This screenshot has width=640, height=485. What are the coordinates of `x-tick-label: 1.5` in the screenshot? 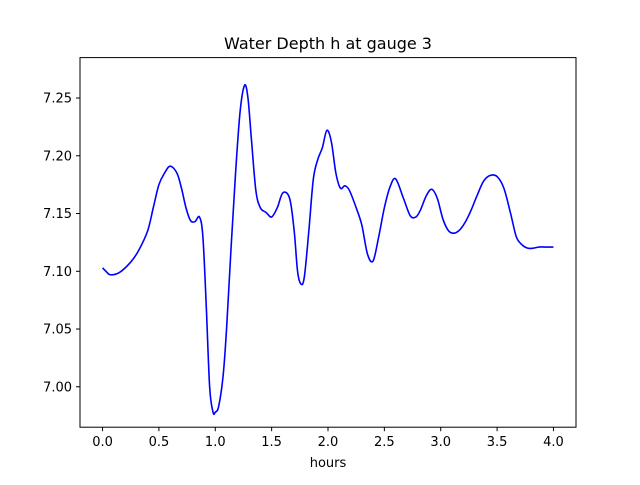 It's located at (271, 442).